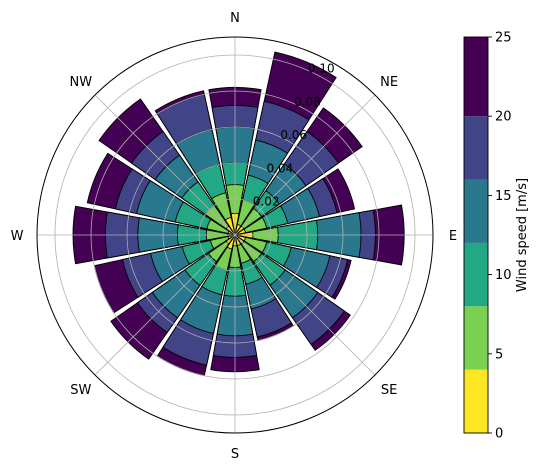  What do you see at coordinates (503, 117) in the screenshot?
I see `colorbar-tick-label-4: 20` at bounding box center [503, 117].